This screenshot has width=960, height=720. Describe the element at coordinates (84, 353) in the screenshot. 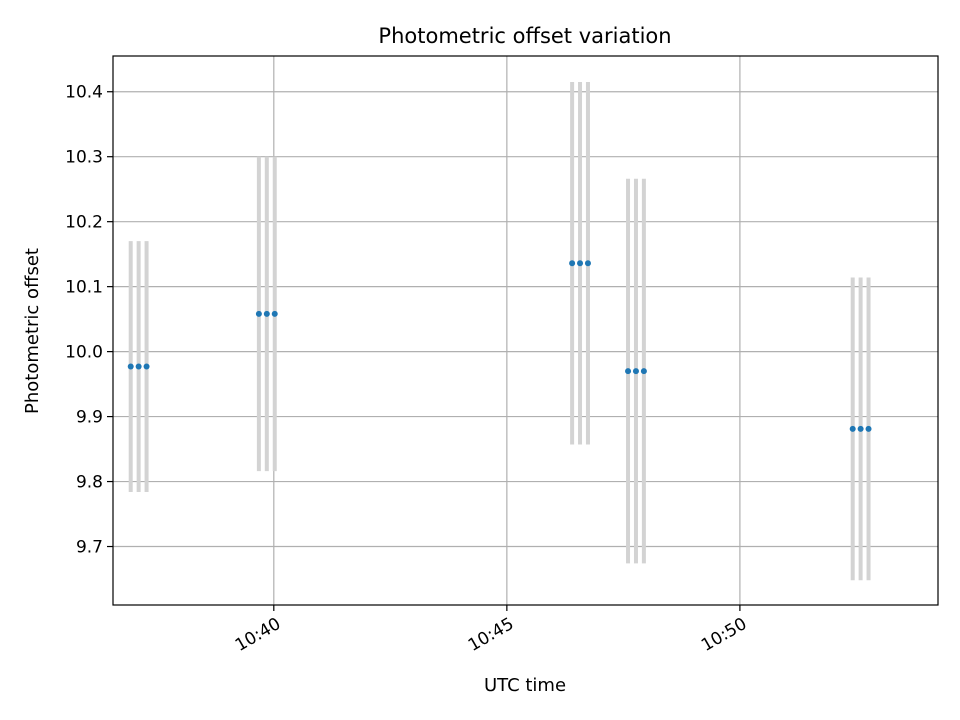

I see `y-tick-label: 10.0` at that location.